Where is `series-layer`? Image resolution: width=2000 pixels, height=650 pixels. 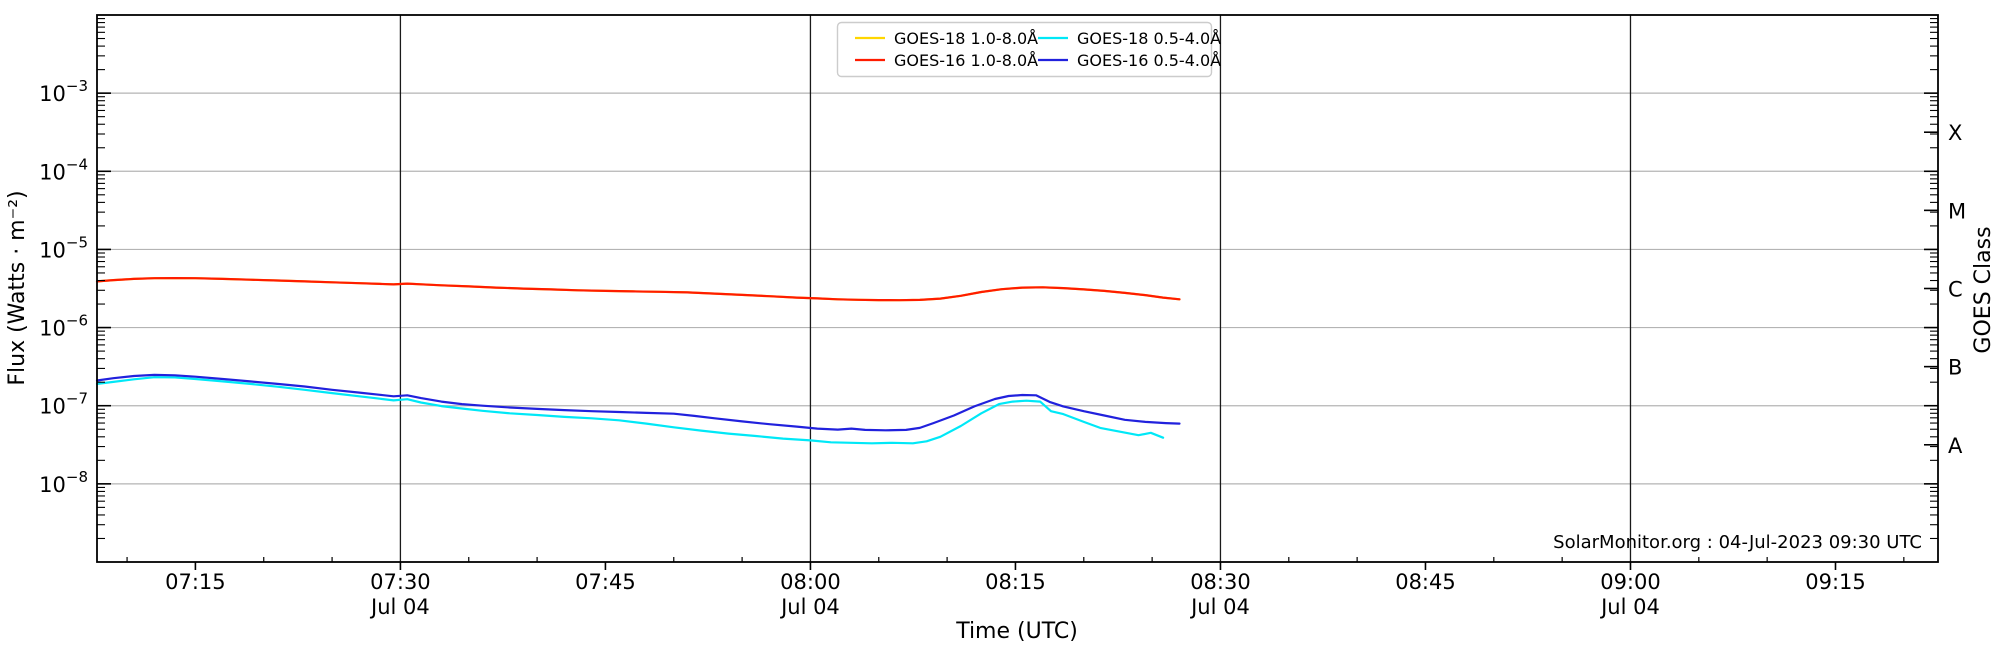
series-layer is located at coordinates (638, 361).